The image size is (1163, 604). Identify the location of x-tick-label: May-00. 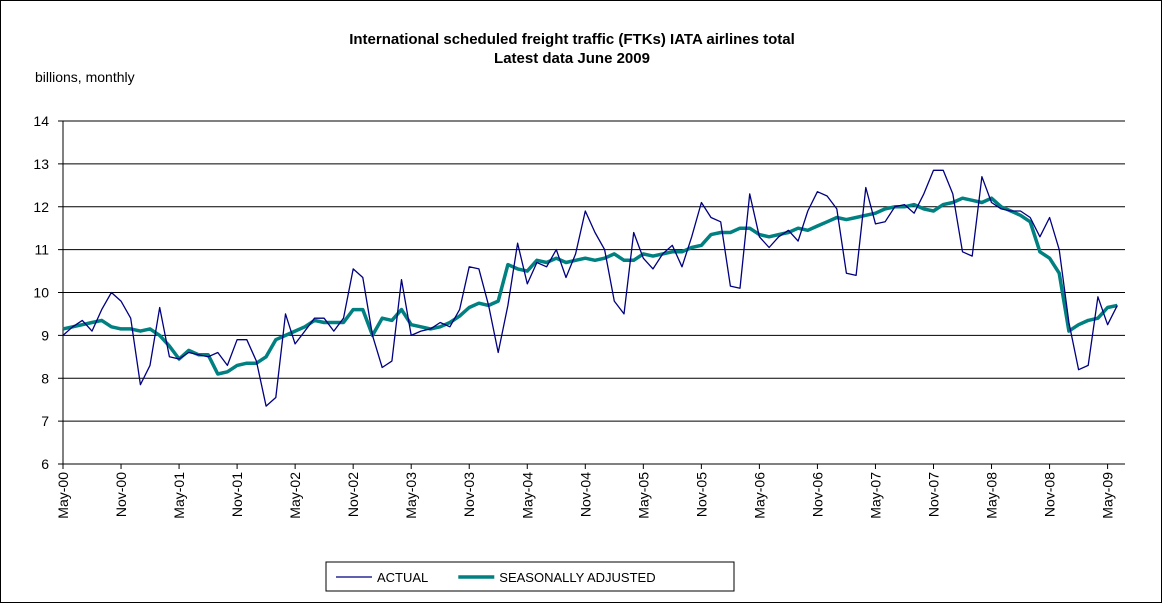
(63, 495).